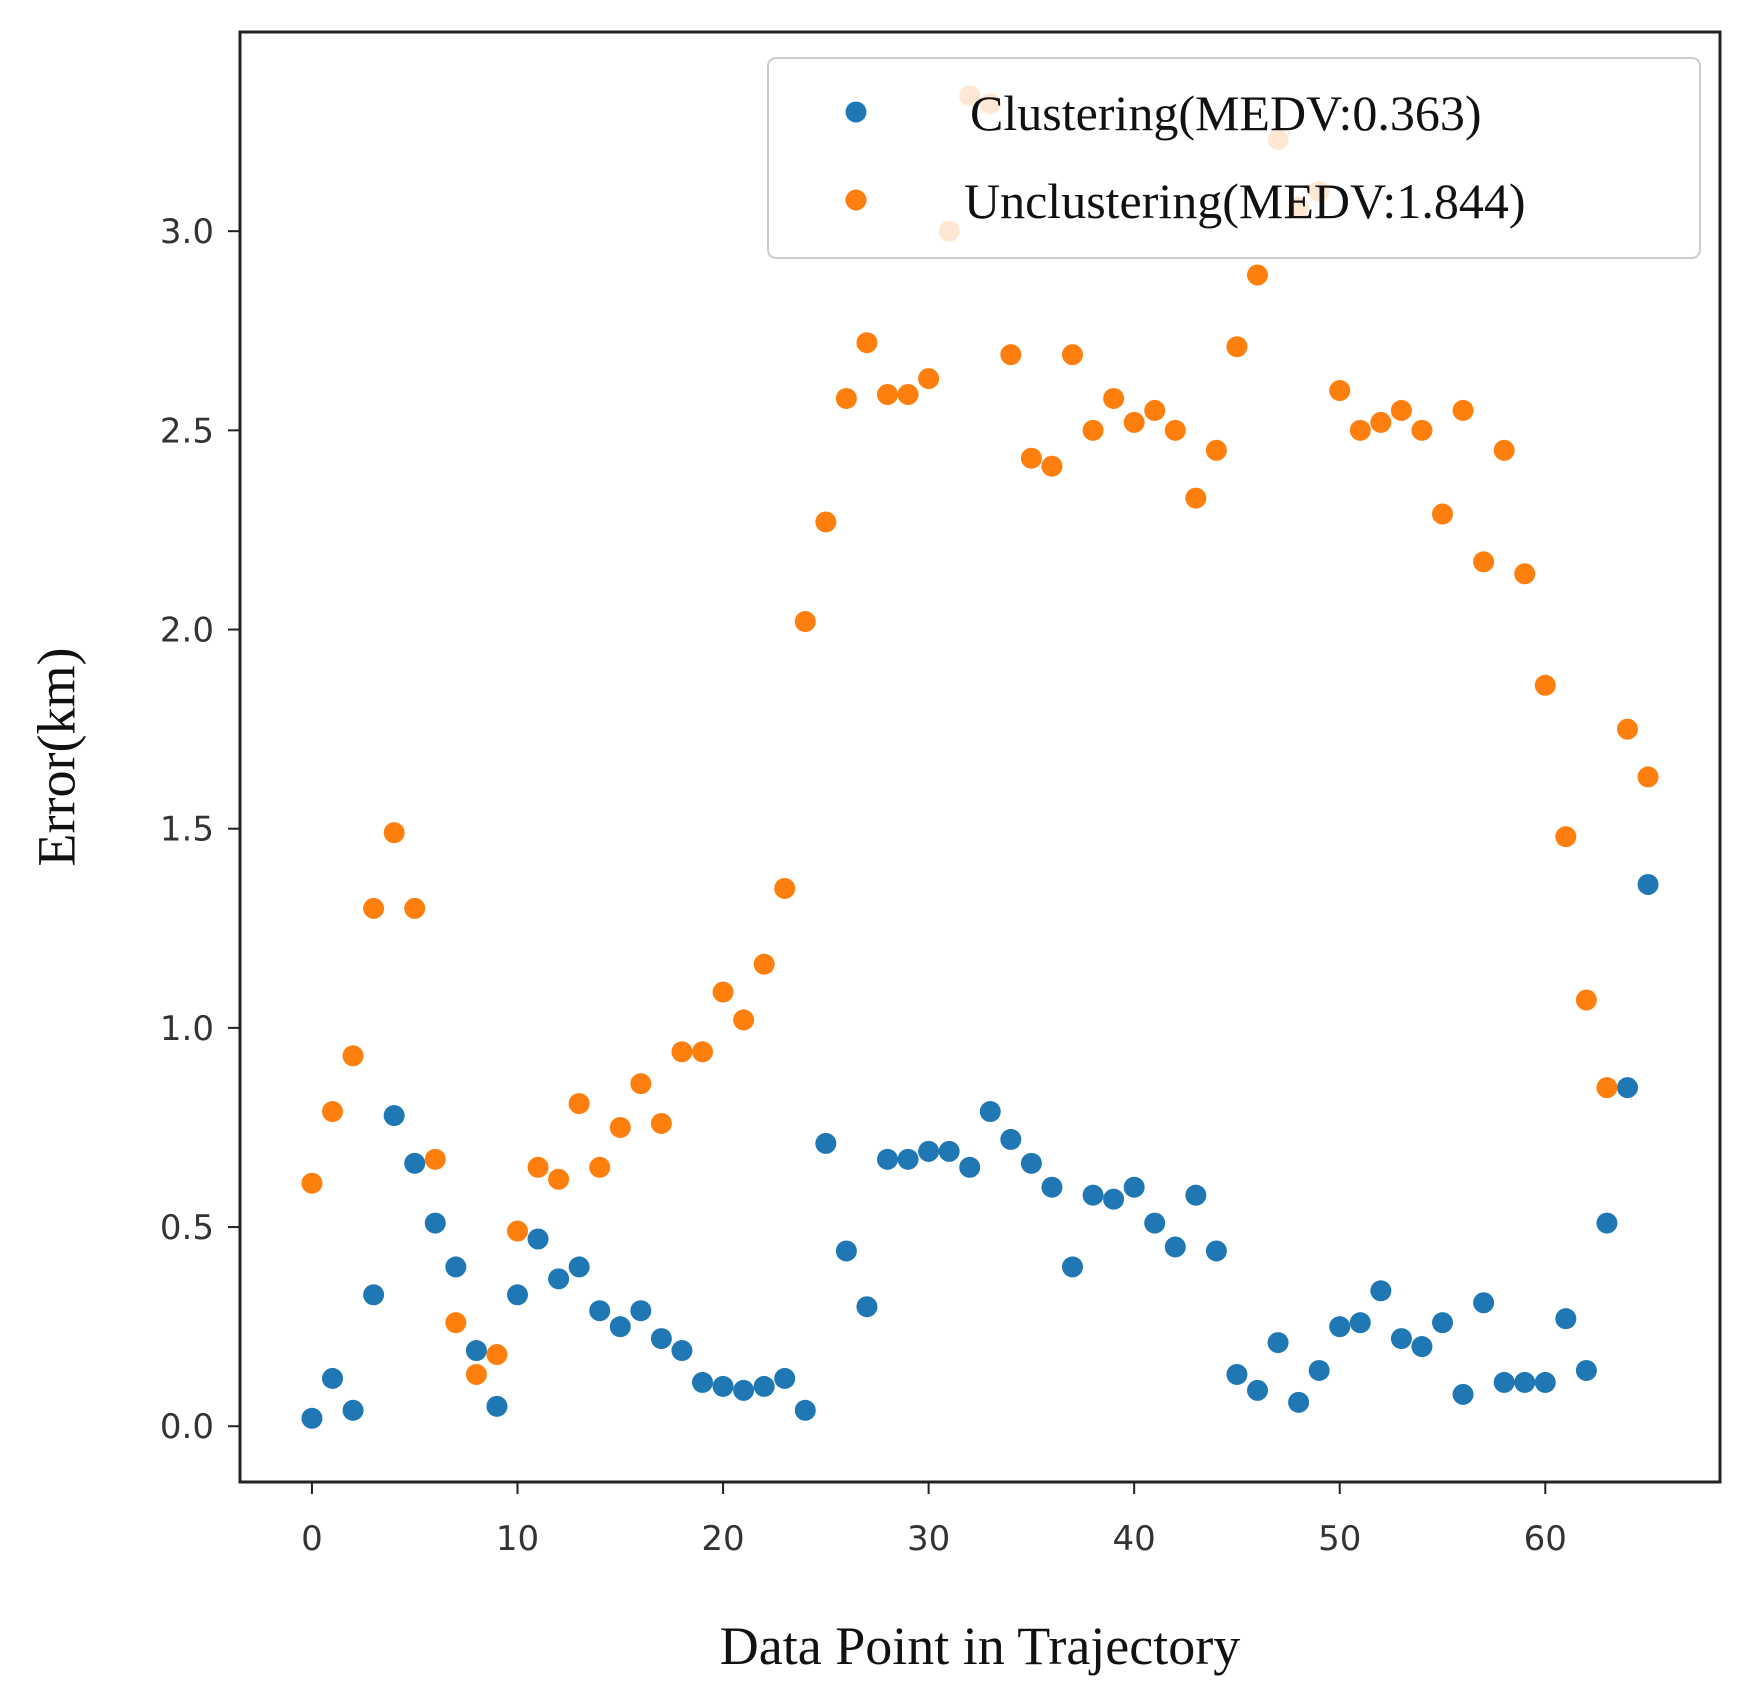  I want to click on legend-marker-clustering, so click(856, 112).